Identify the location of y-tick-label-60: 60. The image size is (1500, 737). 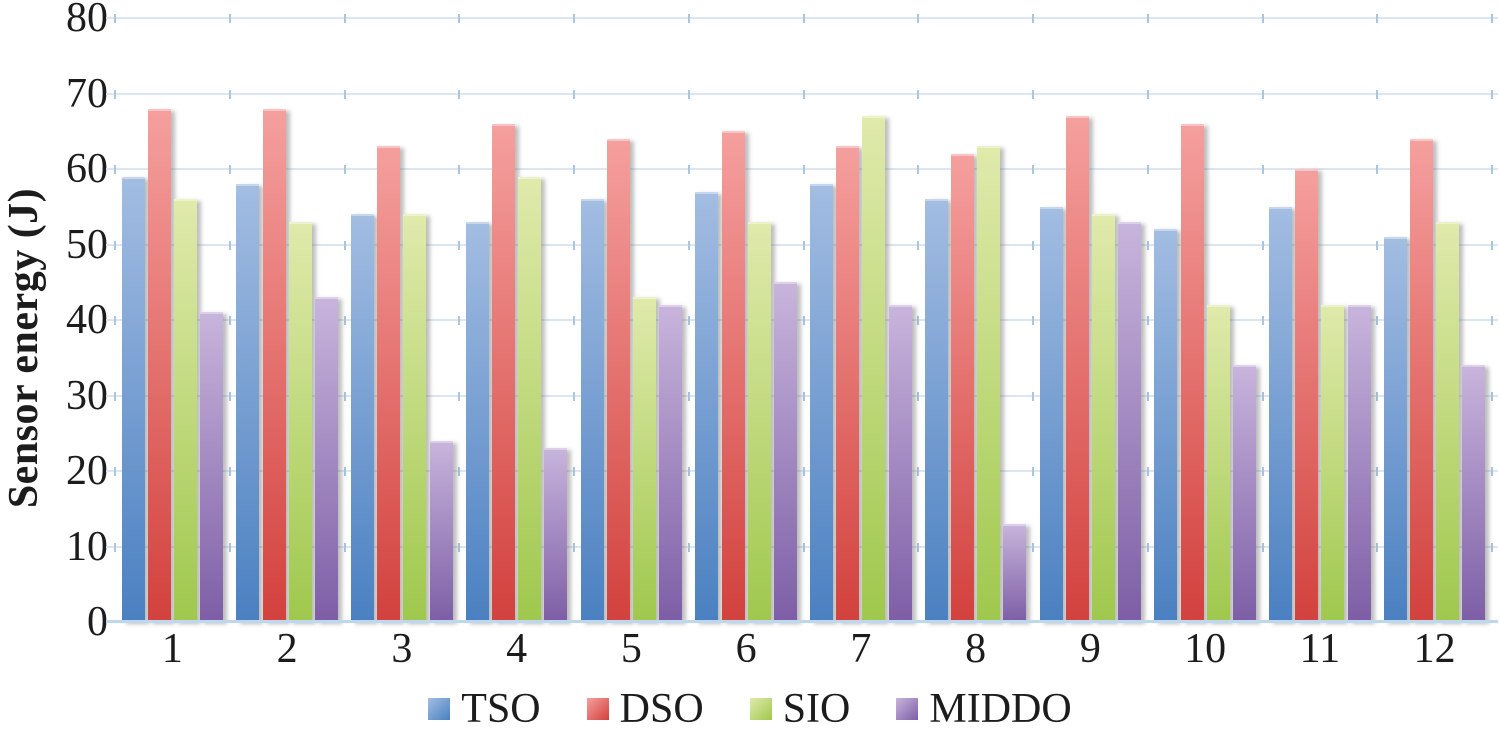
(87, 169).